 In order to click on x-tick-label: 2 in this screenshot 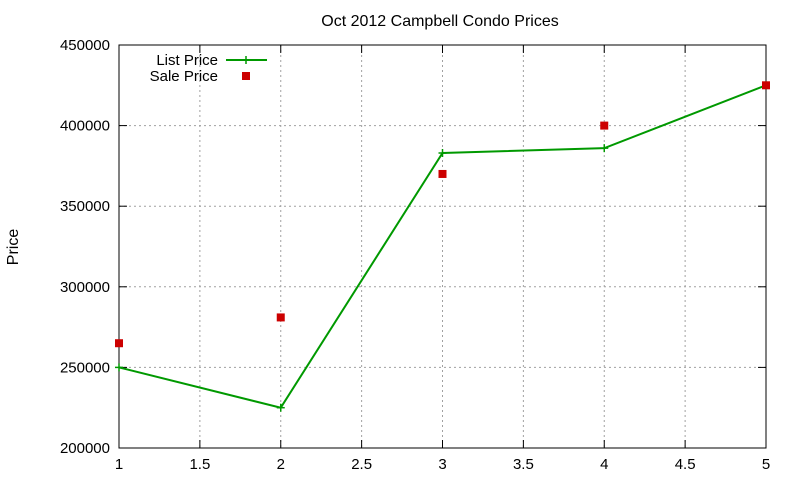, I will do `click(281, 464)`.